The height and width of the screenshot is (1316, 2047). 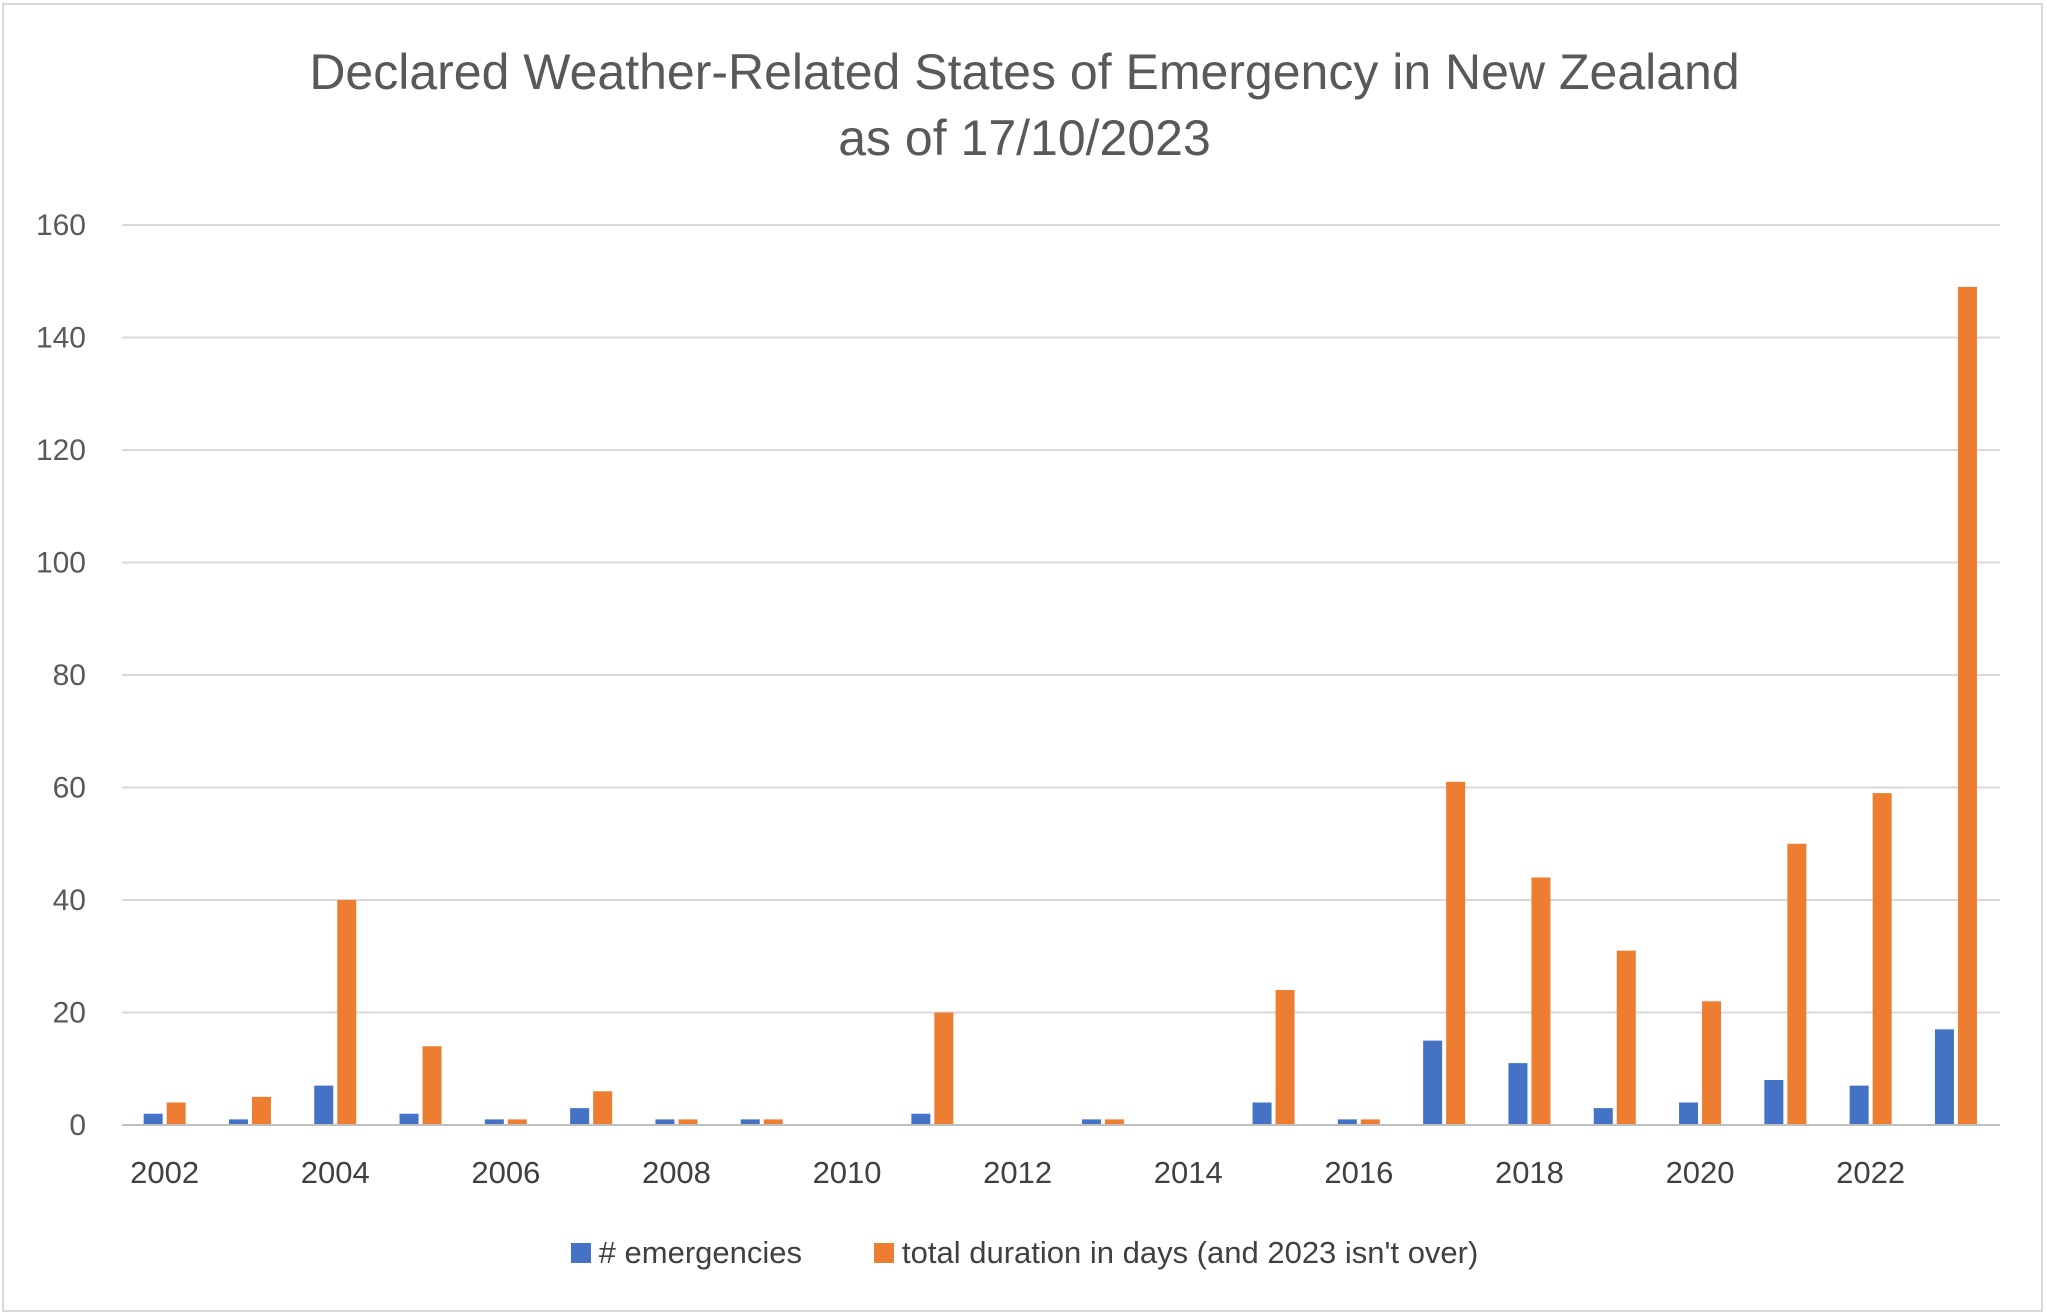 What do you see at coordinates (409, 1119) in the screenshot?
I see `bar-emergencies-2005` at bounding box center [409, 1119].